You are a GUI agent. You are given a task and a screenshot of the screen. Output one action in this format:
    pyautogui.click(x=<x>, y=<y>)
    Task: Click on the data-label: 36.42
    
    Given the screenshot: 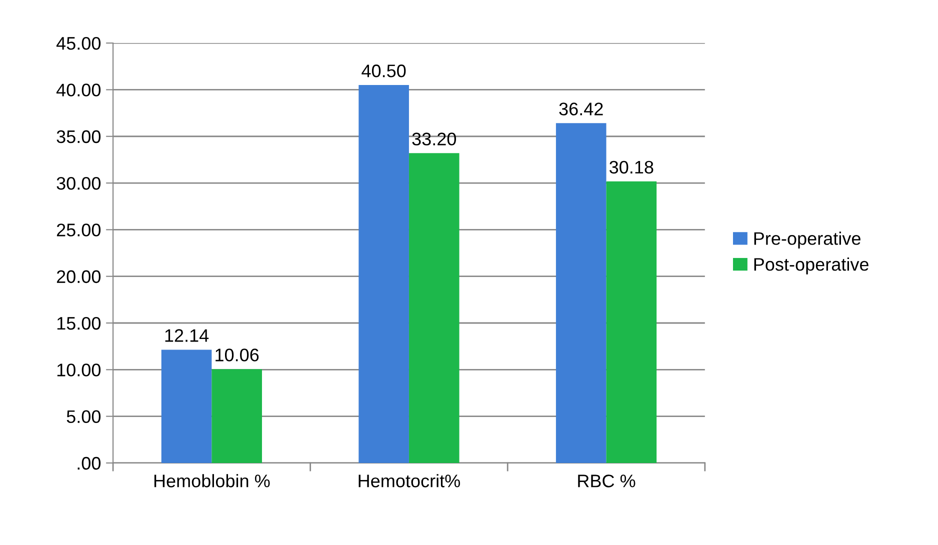 What is the action you would take?
    pyautogui.click(x=581, y=109)
    